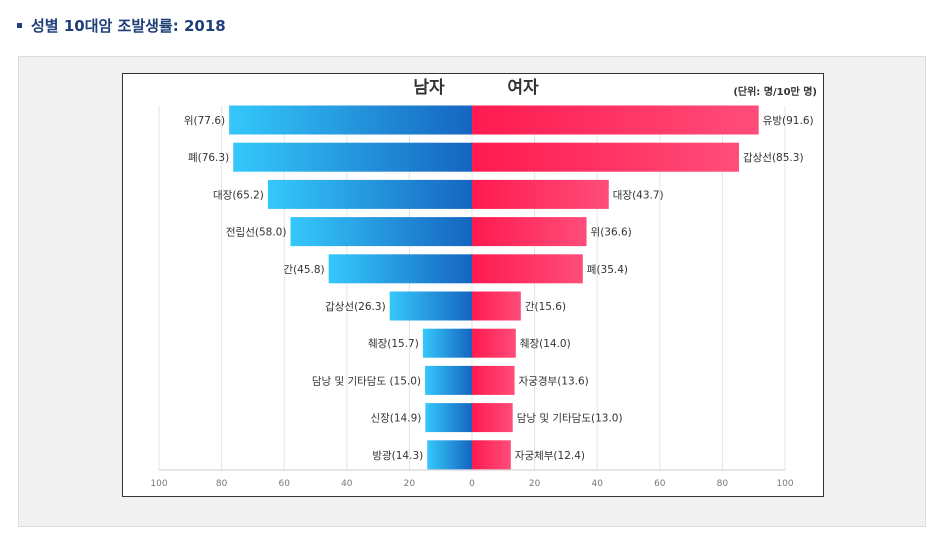  I want to click on bar-label-male: 췌장(15.7), so click(393, 344).